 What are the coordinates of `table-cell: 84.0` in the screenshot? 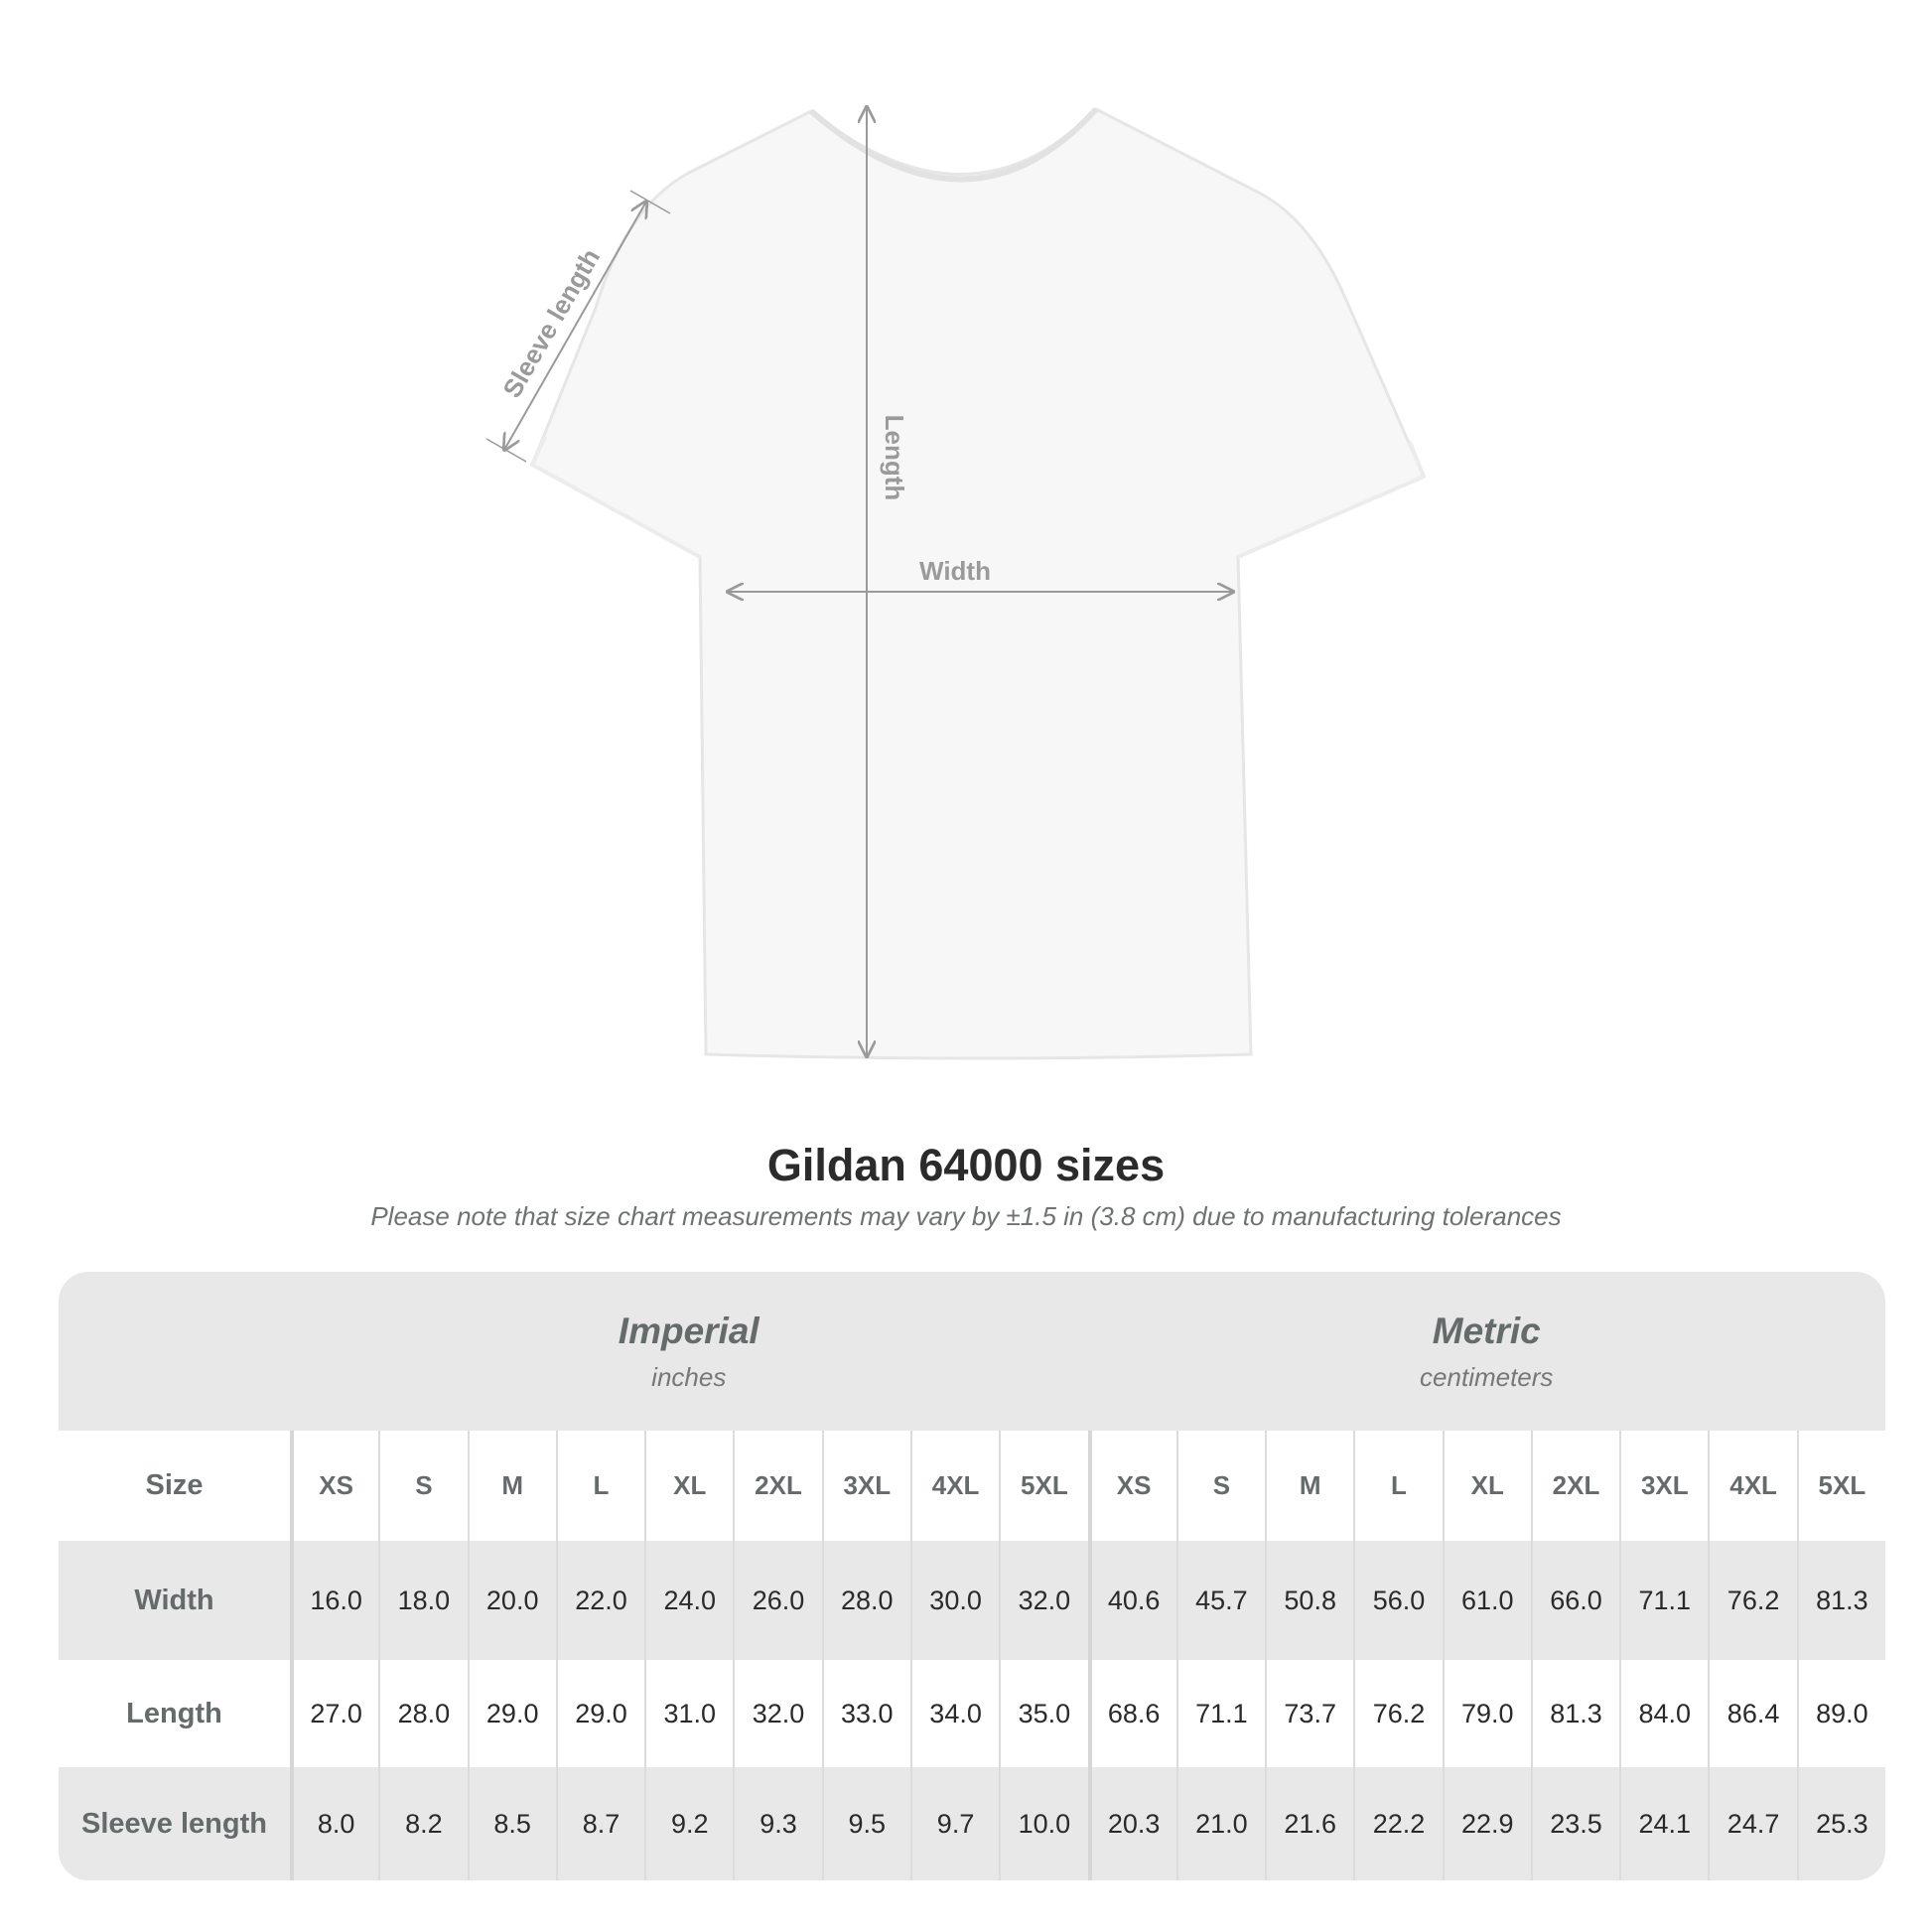 It's located at (1664, 1714).